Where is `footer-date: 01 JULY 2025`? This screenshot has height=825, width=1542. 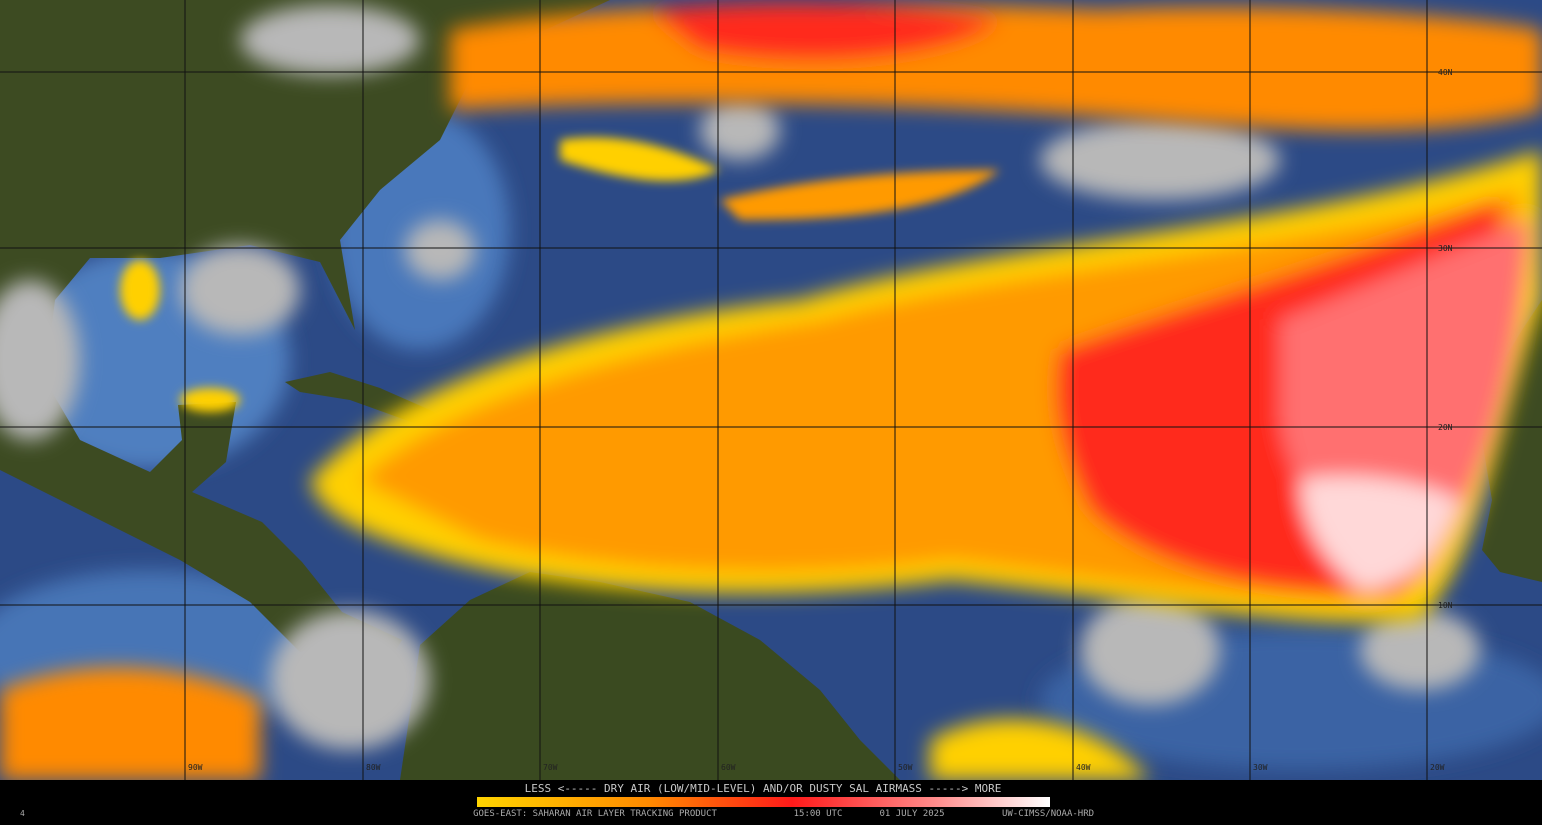
footer-date: 01 JULY 2025 is located at coordinates (911, 814).